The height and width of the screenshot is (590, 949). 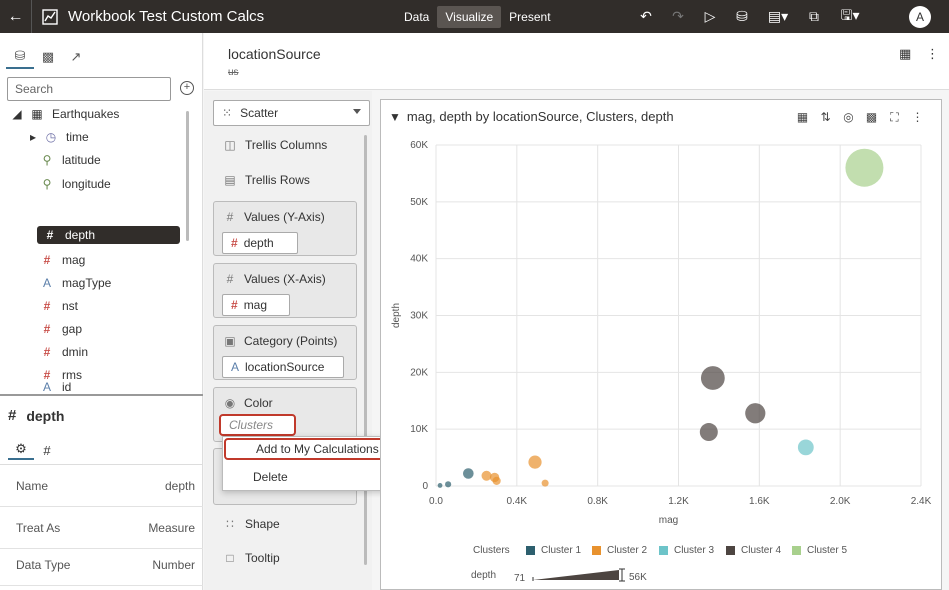 I want to click on analytics-tab-icon: ↗, so click(x=76, y=56).